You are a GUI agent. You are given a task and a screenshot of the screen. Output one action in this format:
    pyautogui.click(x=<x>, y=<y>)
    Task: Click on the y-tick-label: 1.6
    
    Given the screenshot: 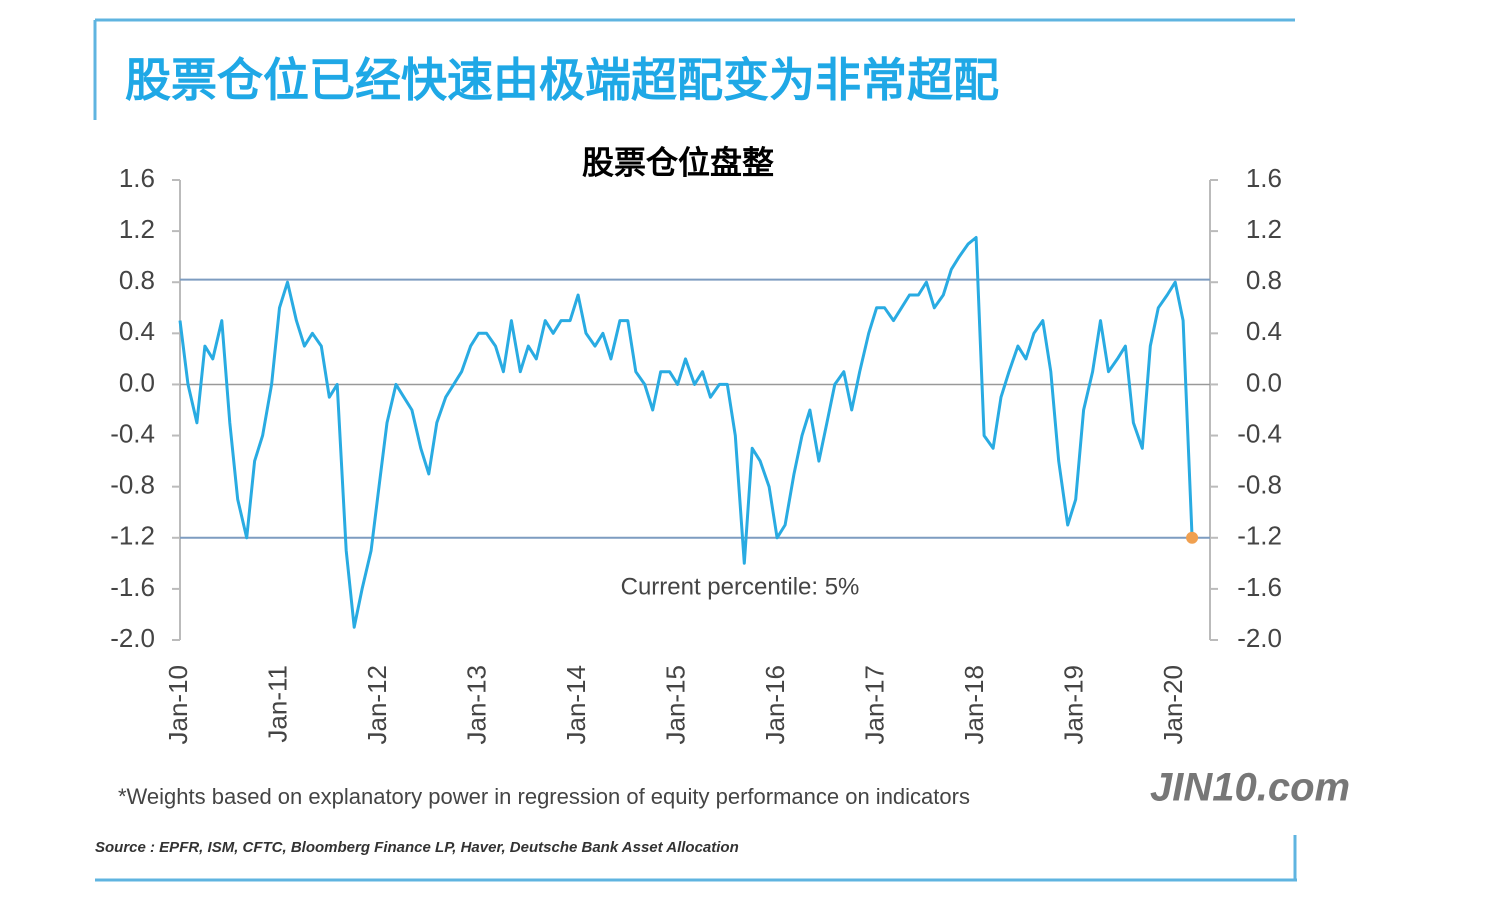 What is the action you would take?
    pyautogui.click(x=137, y=178)
    